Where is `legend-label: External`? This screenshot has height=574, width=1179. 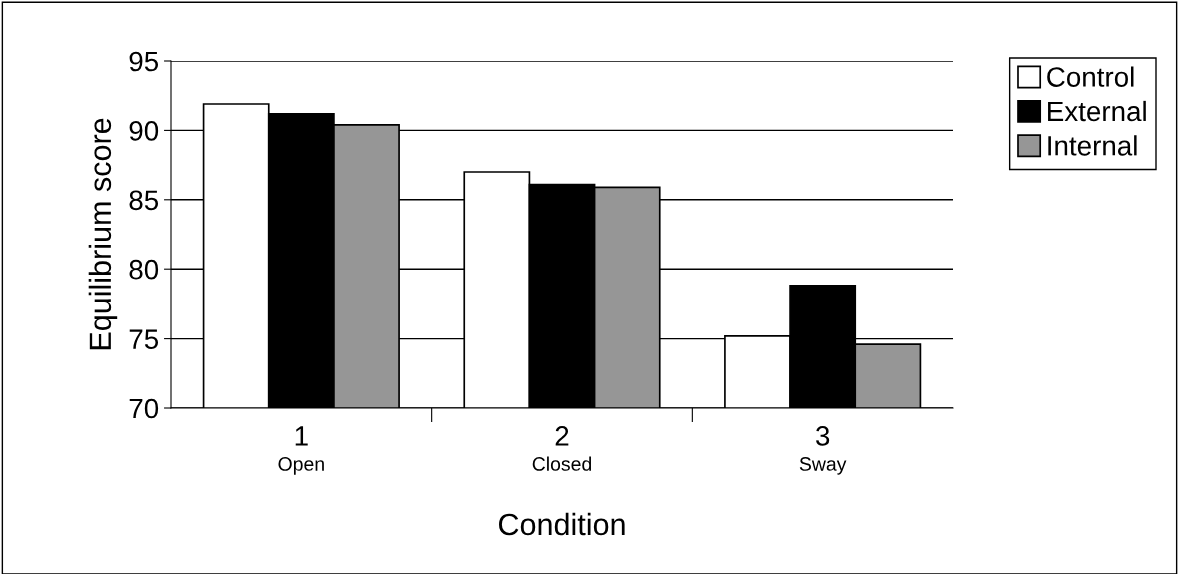 legend-label: External is located at coordinates (1097, 111).